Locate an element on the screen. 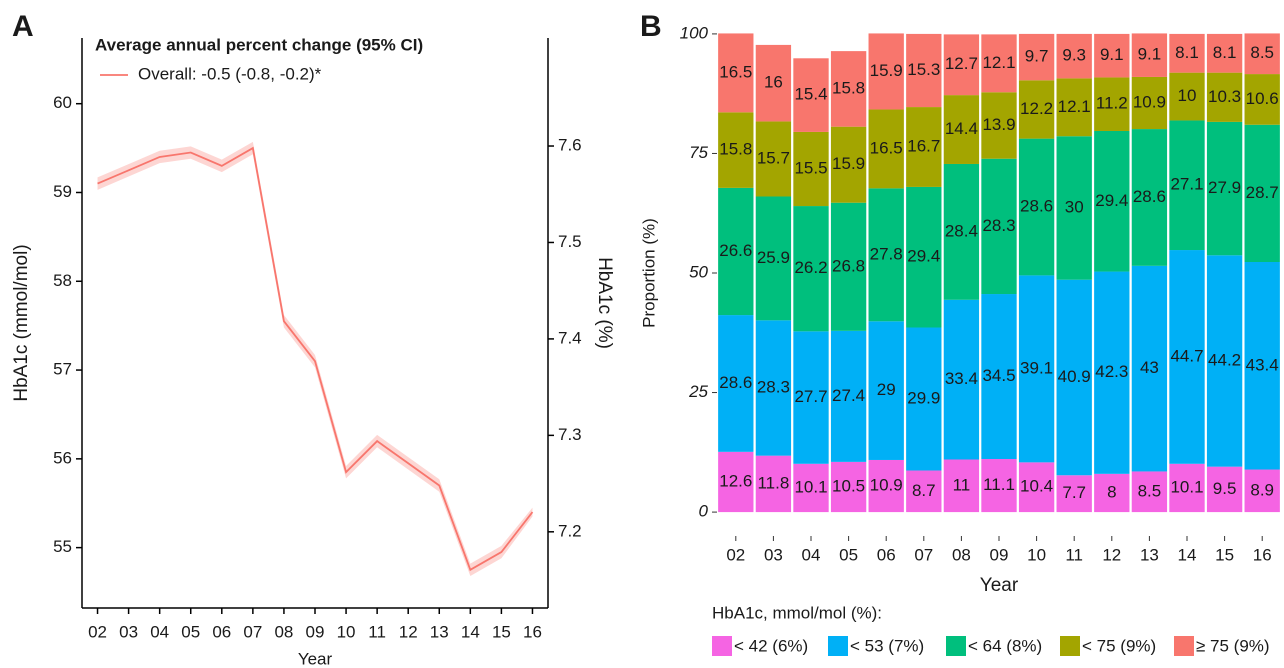 The image size is (1284, 668). x-tick-label: 15 is located at coordinates (1224, 554).